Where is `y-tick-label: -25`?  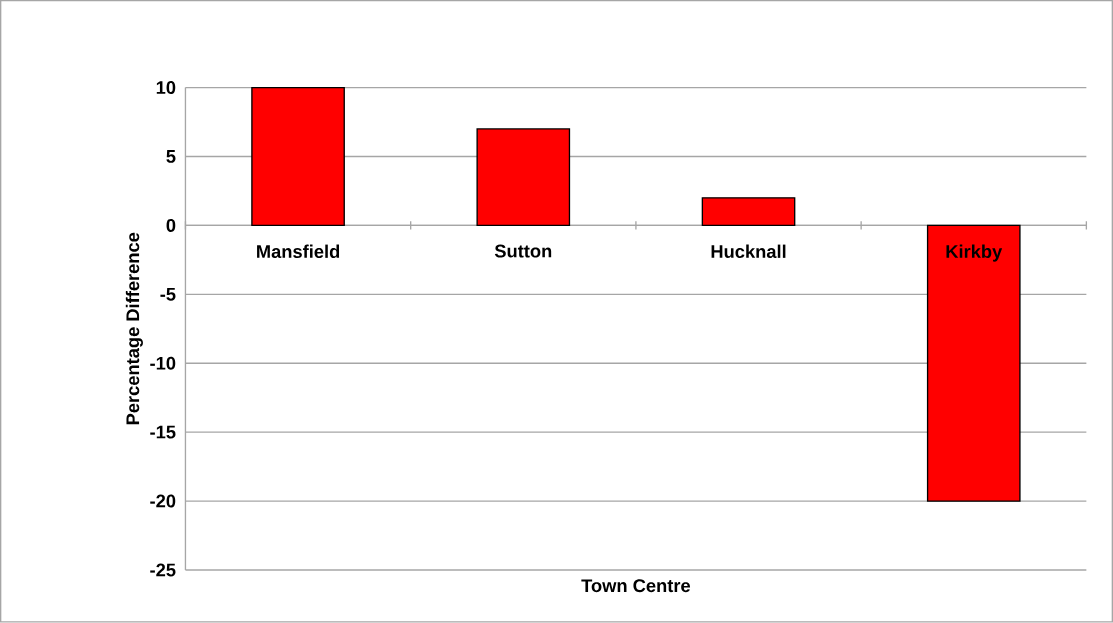
y-tick-label: -25 is located at coordinates (163, 570).